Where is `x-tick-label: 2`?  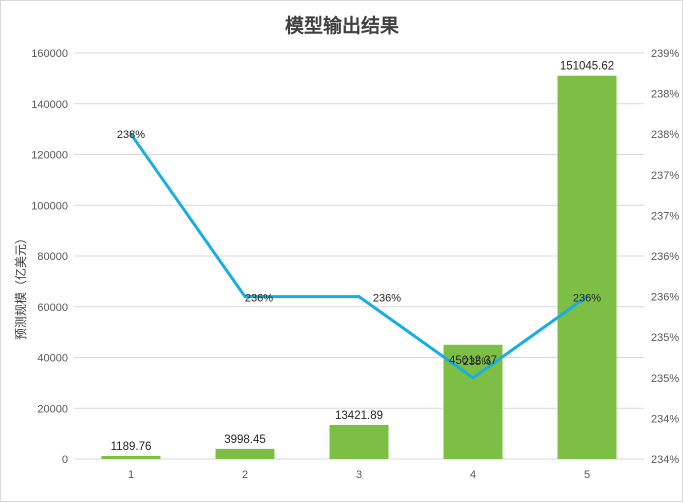
x-tick-label: 2 is located at coordinates (245, 475).